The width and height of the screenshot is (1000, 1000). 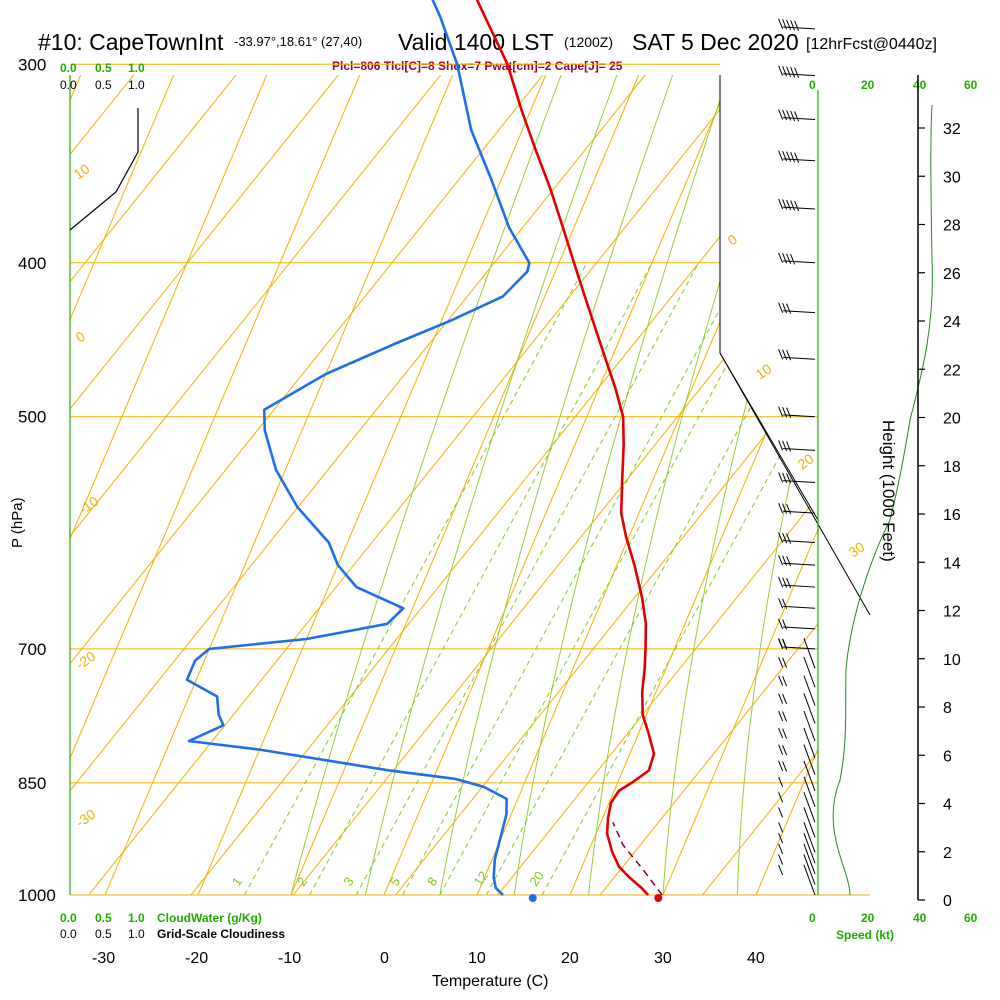 I want to click on height-tick-label: 18, so click(x=952, y=467).